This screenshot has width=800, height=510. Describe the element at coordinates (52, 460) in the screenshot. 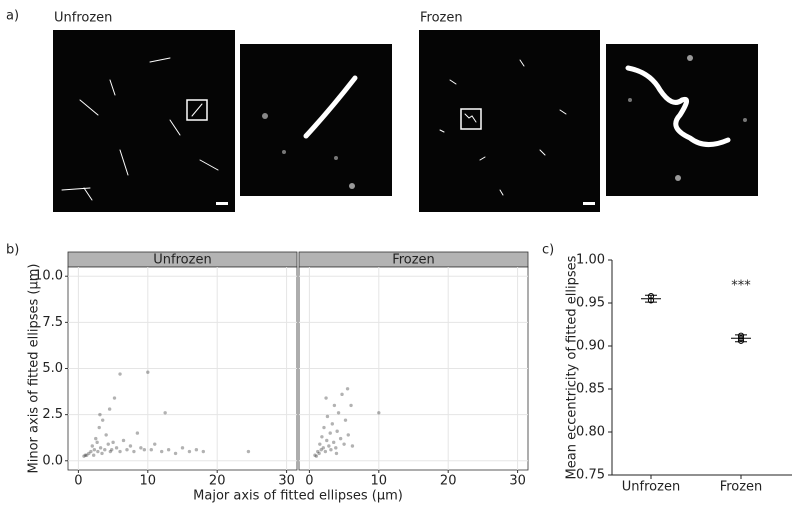

I see `y-tick-label: 0.0` at that location.